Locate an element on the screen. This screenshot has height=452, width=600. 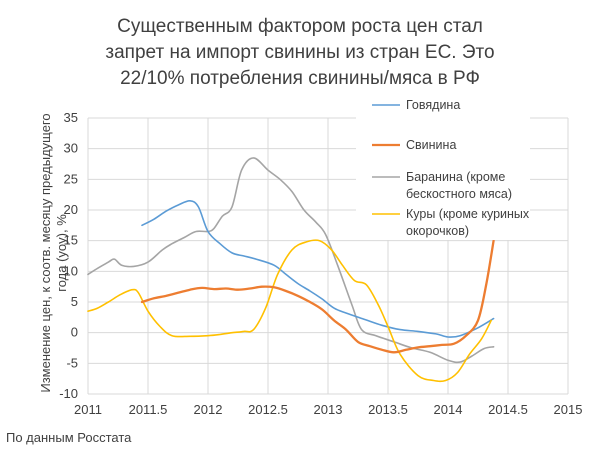
x-tick-label: 2013.5 is located at coordinates (388, 409).